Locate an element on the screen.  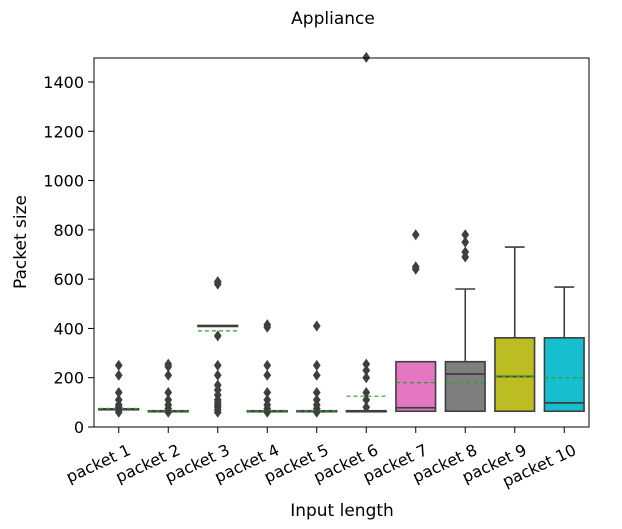
y-tick-label: 1000 is located at coordinates (63, 181).